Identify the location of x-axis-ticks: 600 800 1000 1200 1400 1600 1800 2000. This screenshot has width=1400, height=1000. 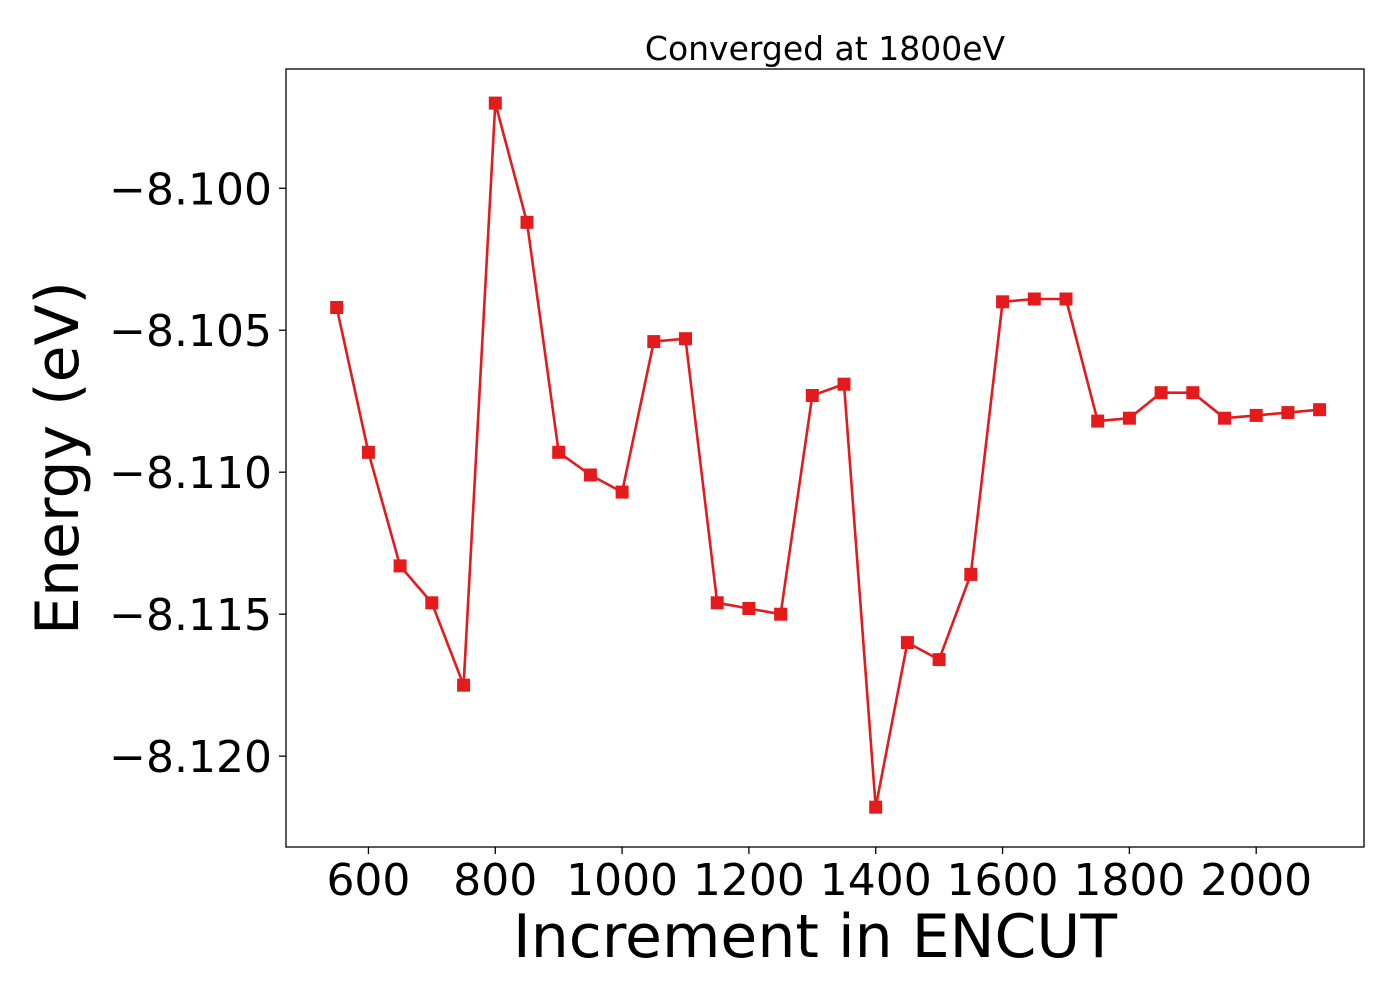
(819, 876).